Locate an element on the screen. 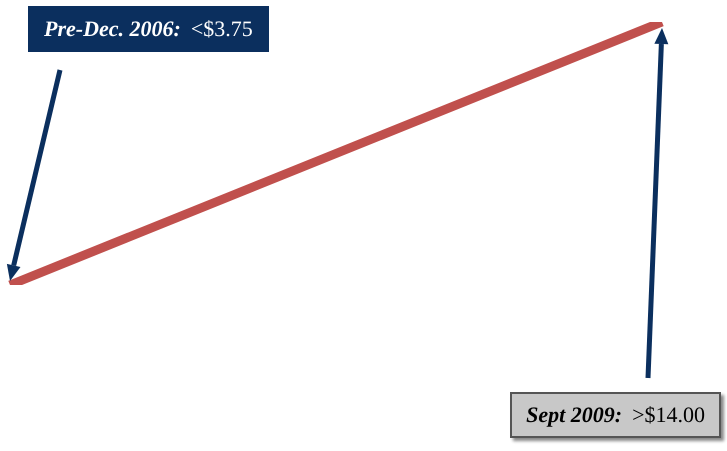 The height and width of the screenshot is (451, 727). annotation: Pre-Dec. 2006: <$3.75 is located at coordinates (148, 29).